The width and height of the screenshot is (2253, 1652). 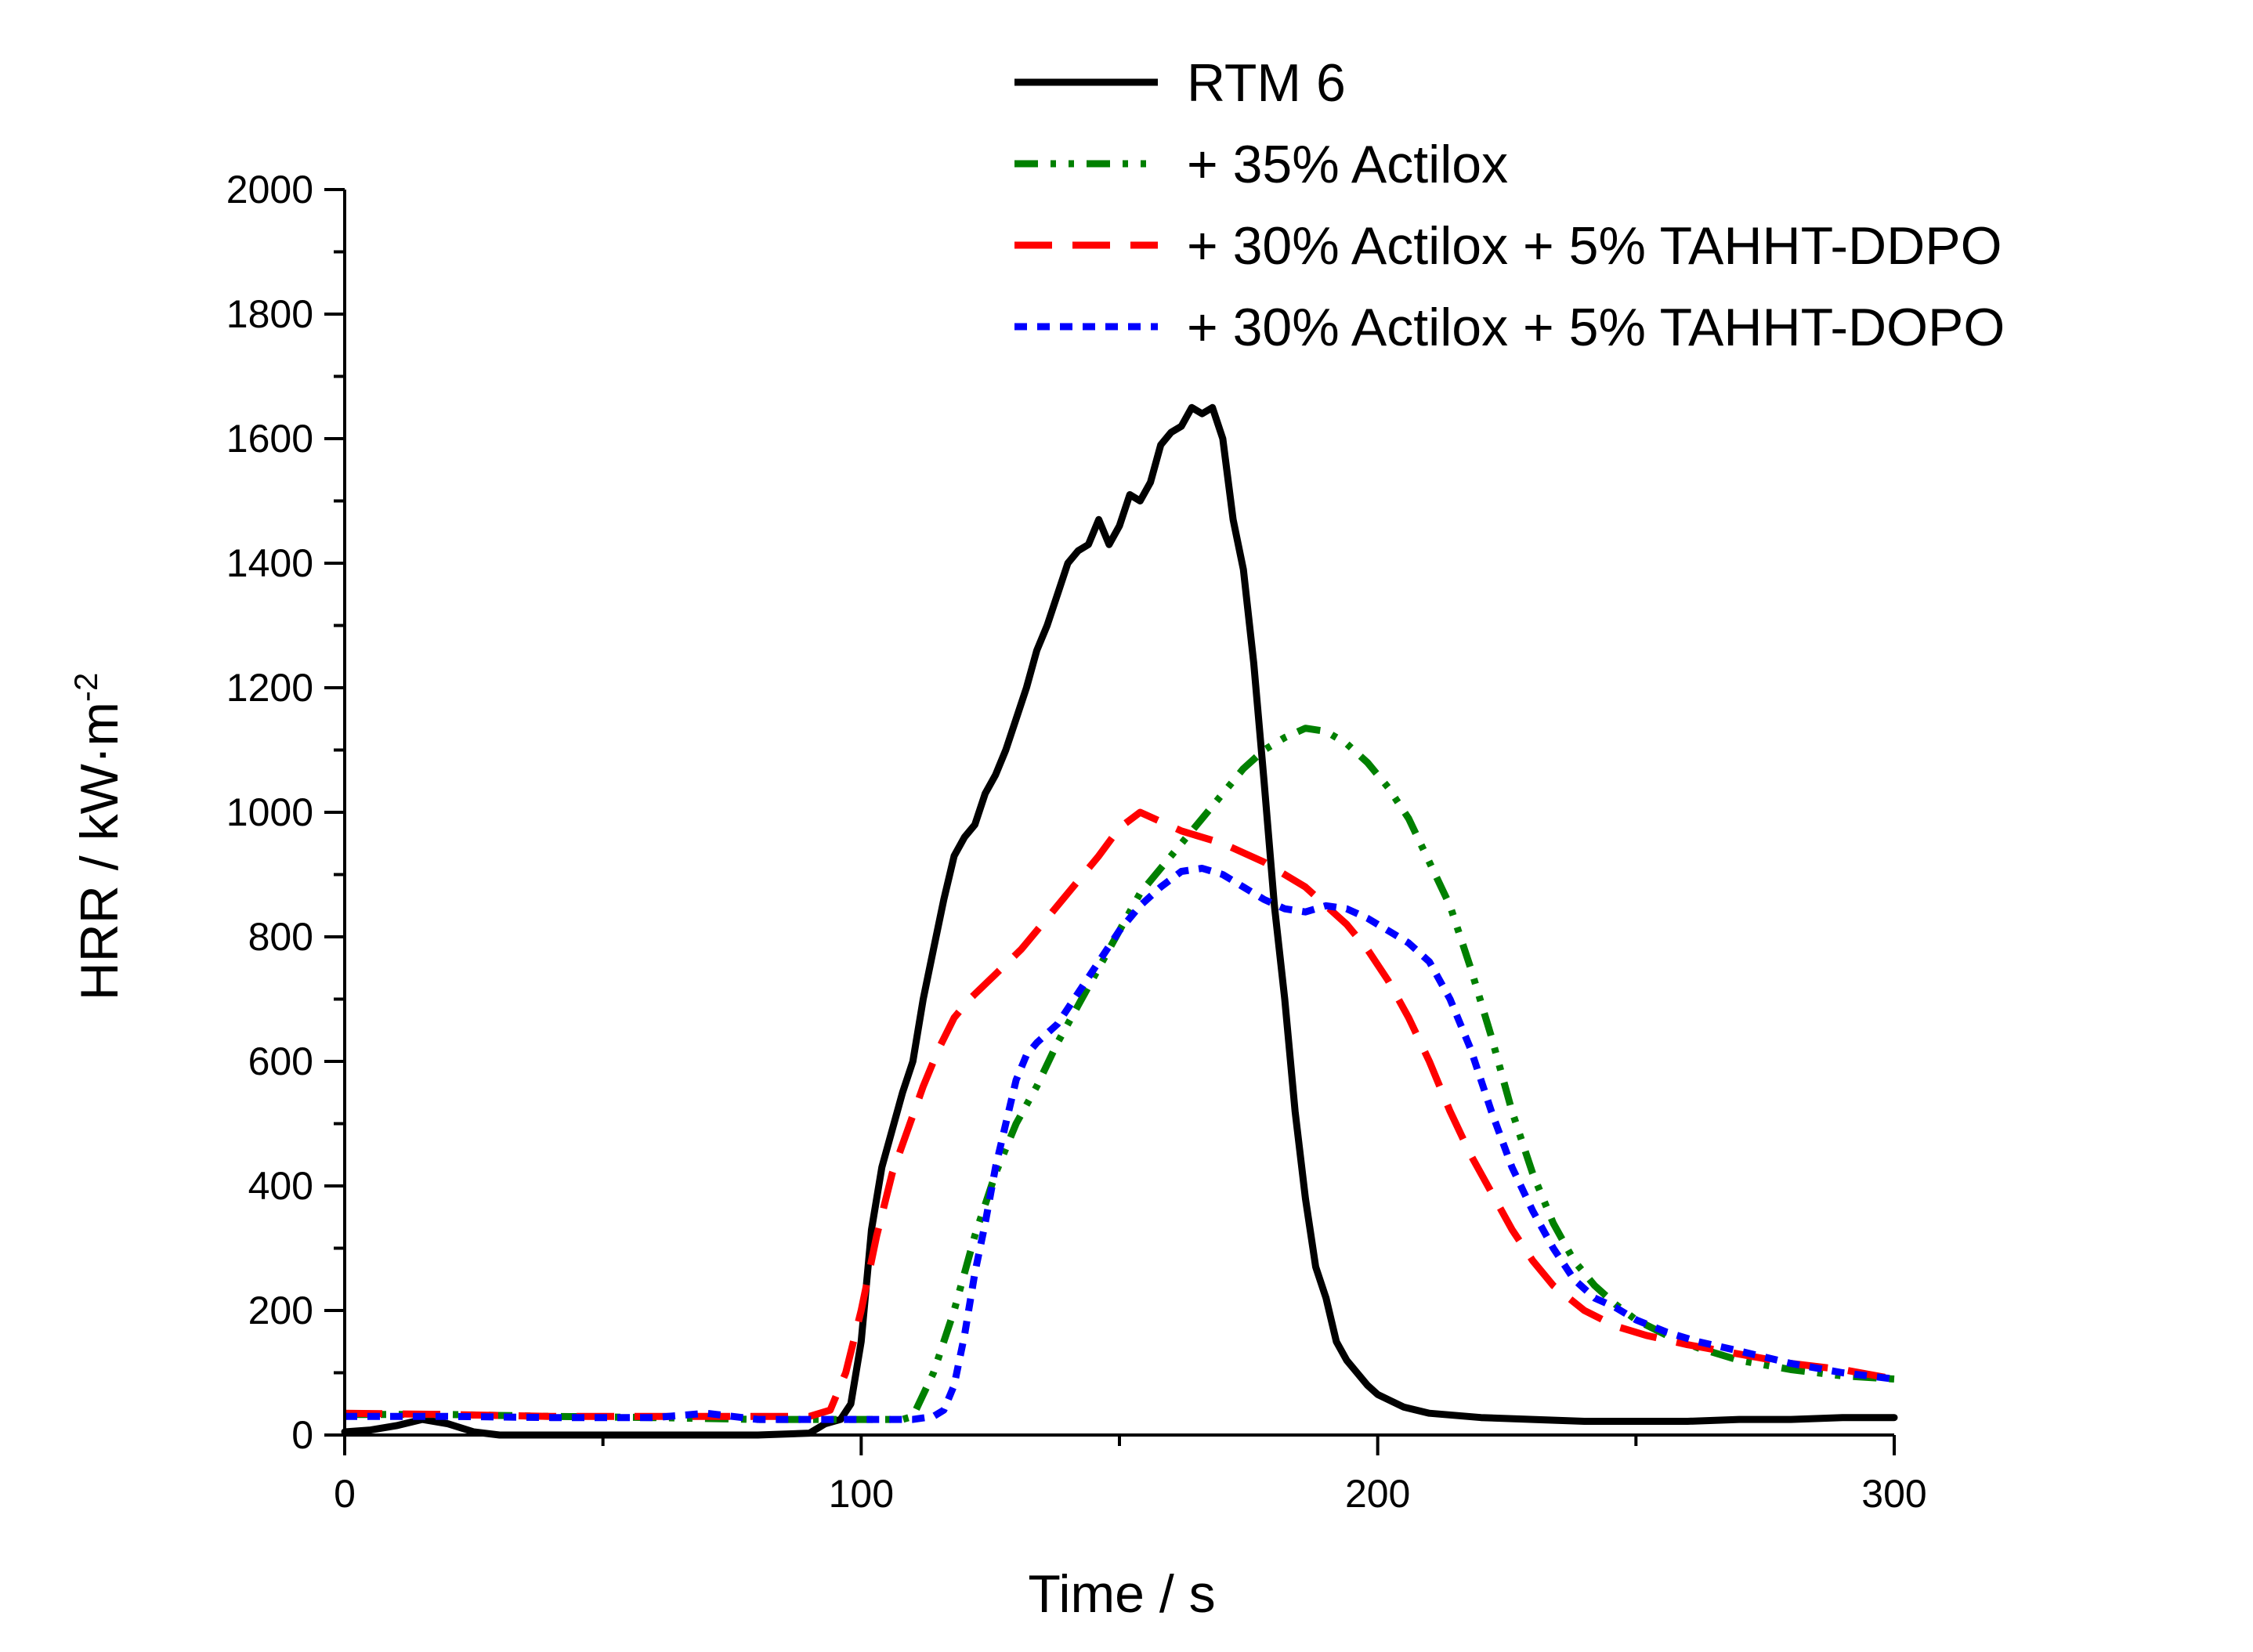 I want to click on y-tick-label: 200, so click(x=280, y=1311).